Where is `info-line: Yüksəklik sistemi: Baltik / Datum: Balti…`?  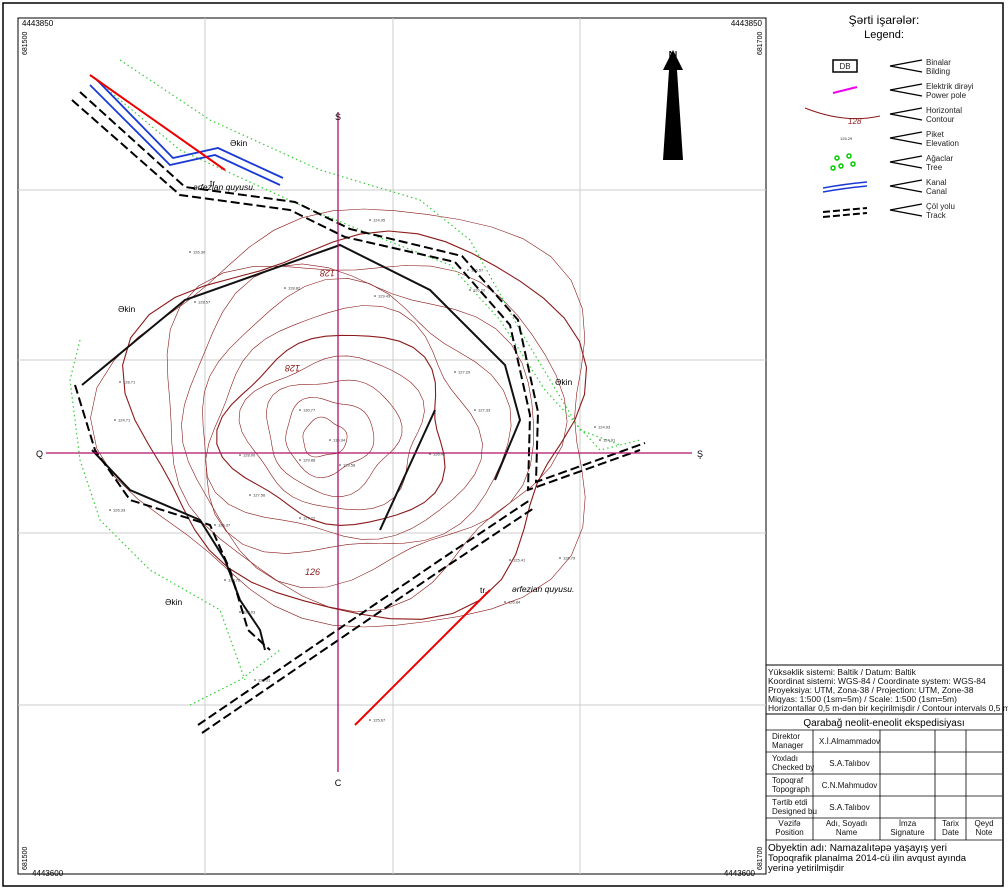
info-line: Yüksəklik sistemi: Baltik / Datum: Balti… is located at coordinates (842, 672).